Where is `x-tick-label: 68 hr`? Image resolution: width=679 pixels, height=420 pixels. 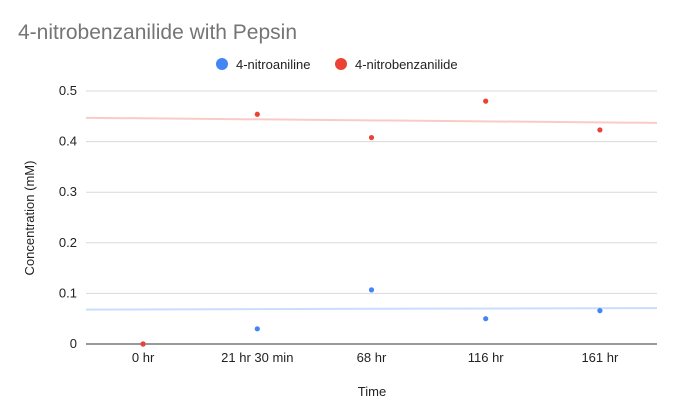 x-tick-label: 68 hr is located at coordinates (372, 357).